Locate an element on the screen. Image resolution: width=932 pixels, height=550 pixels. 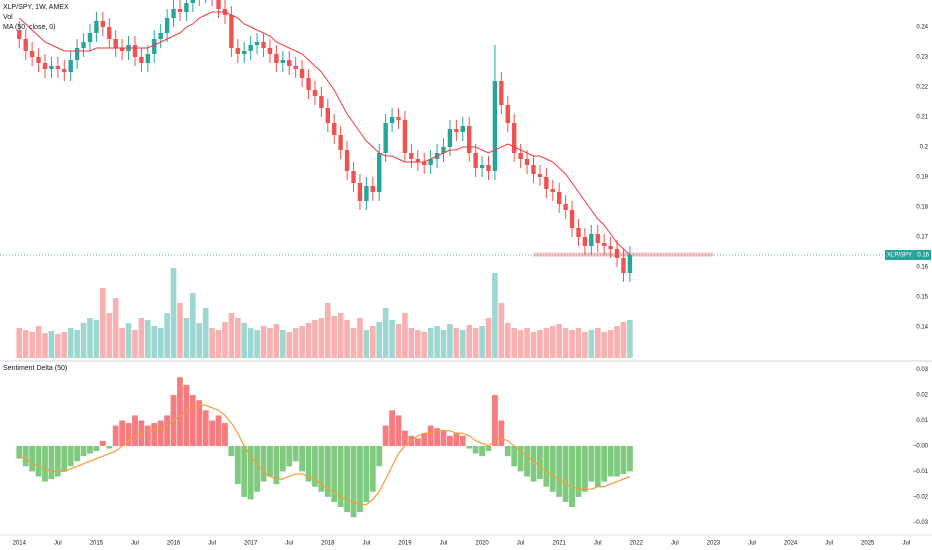
legend-title: XLP/SPY, 1W, AMEX is located at coordinates (36, 7).